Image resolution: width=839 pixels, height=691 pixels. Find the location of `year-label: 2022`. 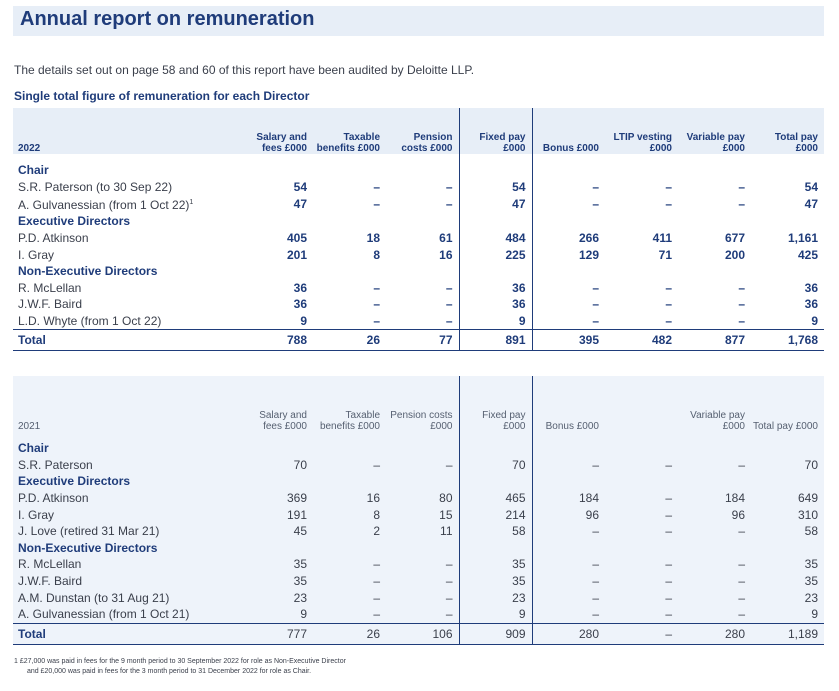

year-label: 2022 is located at coordinates (29, 148).